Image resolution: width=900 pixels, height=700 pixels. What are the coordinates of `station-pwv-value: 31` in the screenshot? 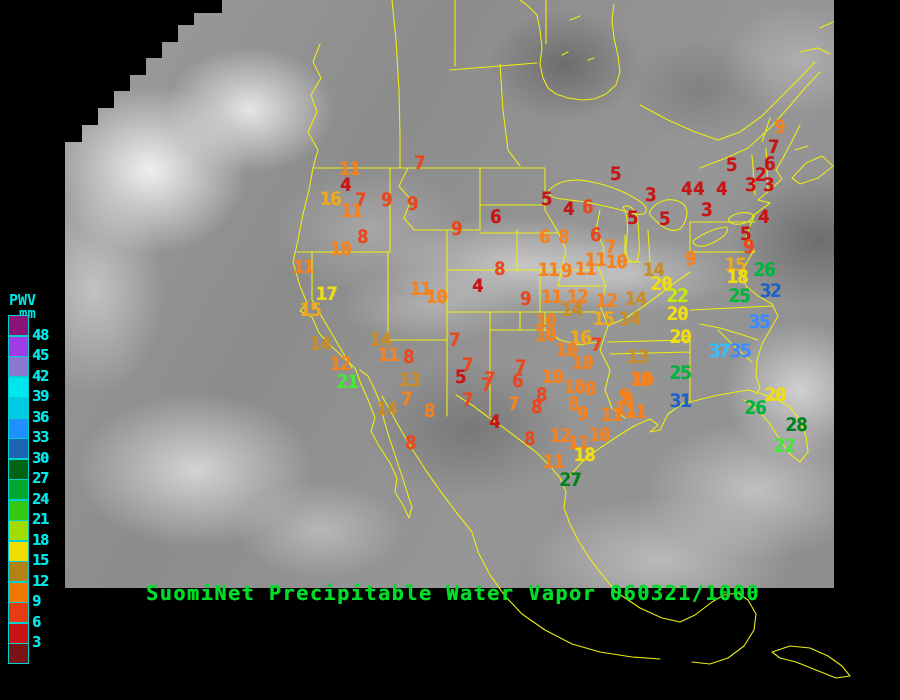 It's located at (680, 400).